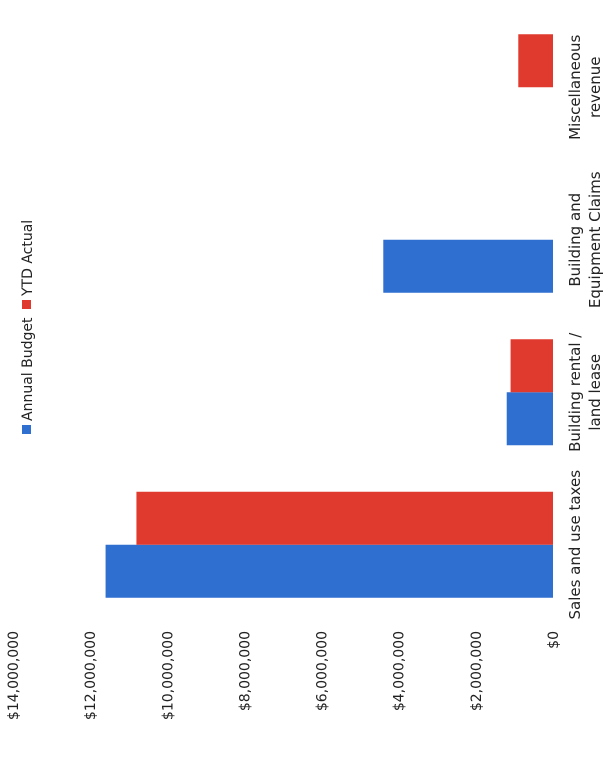  I want to click on category-label: Miscellaneous, so click(575, 86).